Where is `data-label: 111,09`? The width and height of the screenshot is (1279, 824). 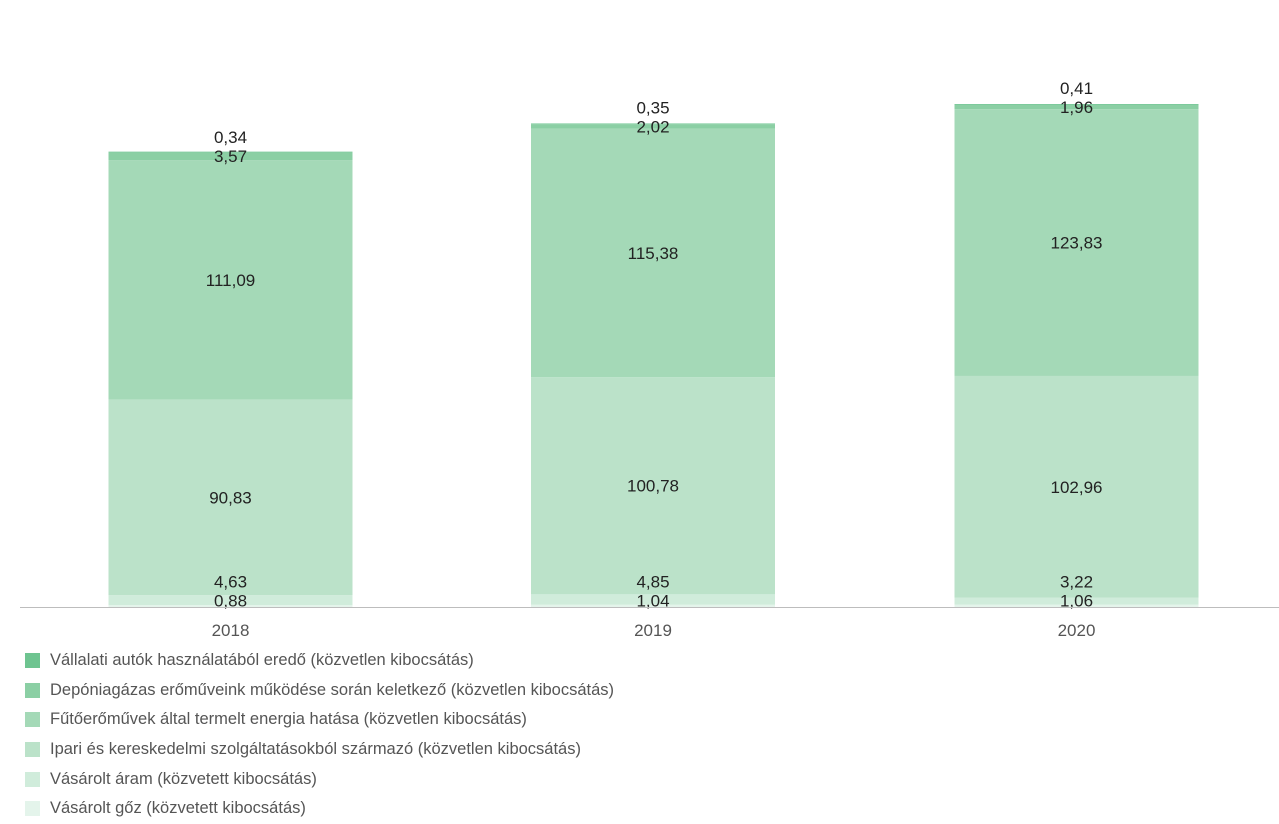
data-label: 111,09 is located at coordinates (230, 280).